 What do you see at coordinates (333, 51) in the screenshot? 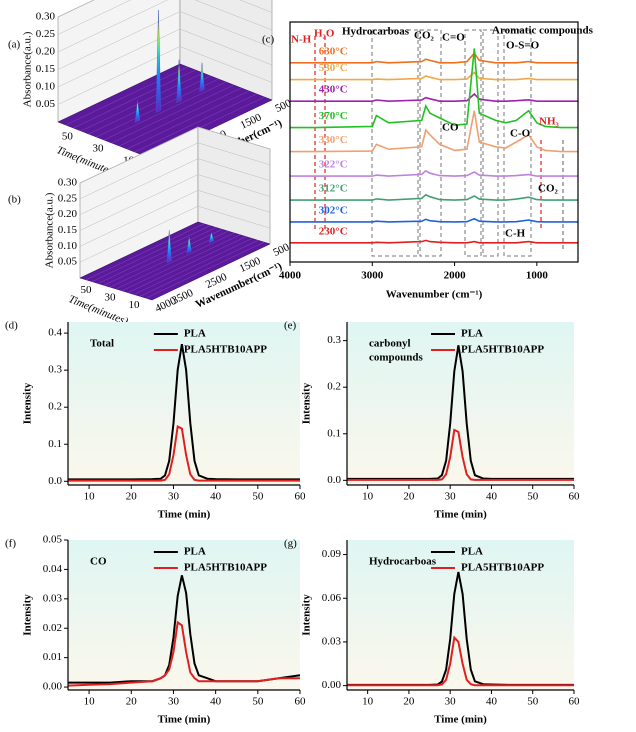
I see `series-label: 630°C` at bounding box center [333, 51].